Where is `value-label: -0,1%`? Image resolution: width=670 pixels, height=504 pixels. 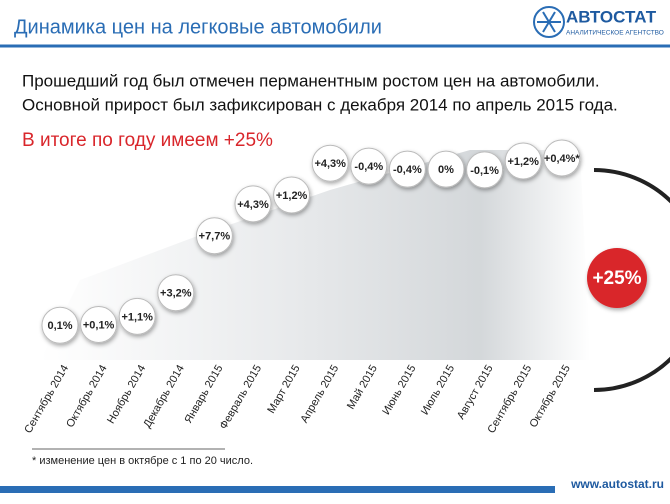
value-label: -0,1% is located at coordinates (484, 171).